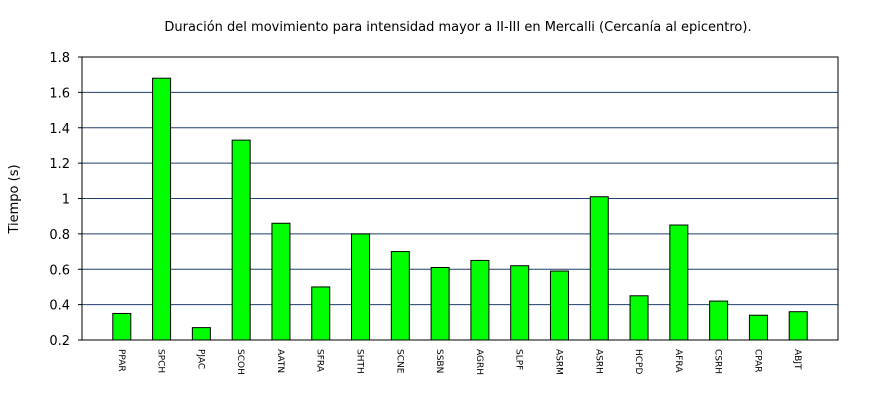  What do you see at coordinates (639, 318) in the screenshot?
I see `bar-hcpd` at bounding box center [639, 318].